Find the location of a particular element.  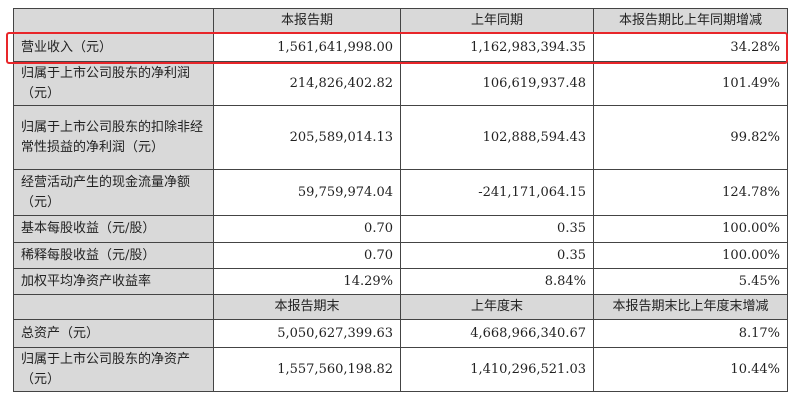

row-label: 基本每股收益（元/股） is located at coordinates (113, 229).